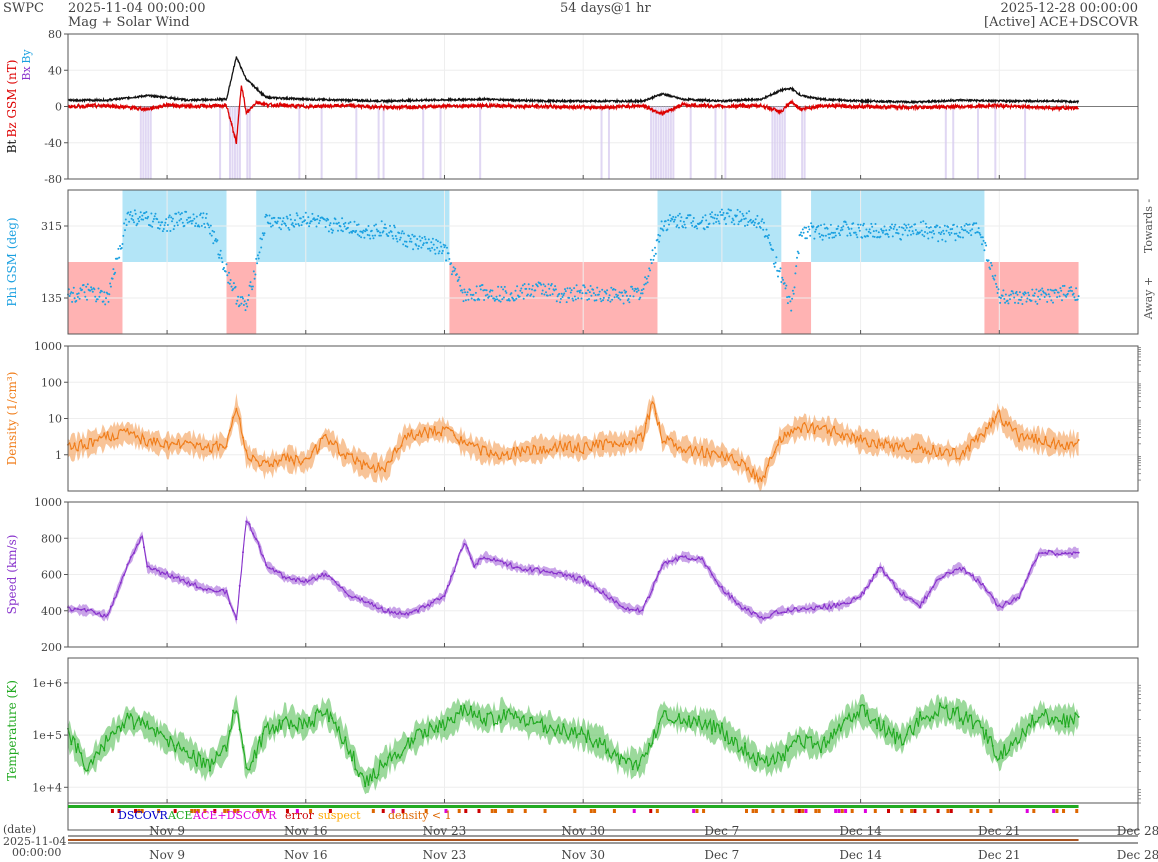 The height and width of the screenshot is (862, 1158). Describe the element at coordinates (179, 815) in the screenshot. I see `legend-ace: ACE` at that location.